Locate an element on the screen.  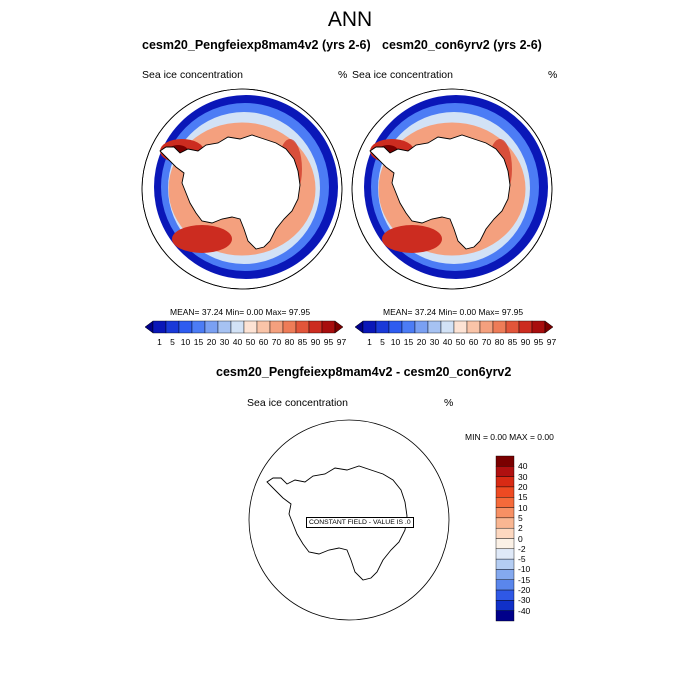
panel-diff-field-label: Sea ice concentration is located at coordinates (297, 403).